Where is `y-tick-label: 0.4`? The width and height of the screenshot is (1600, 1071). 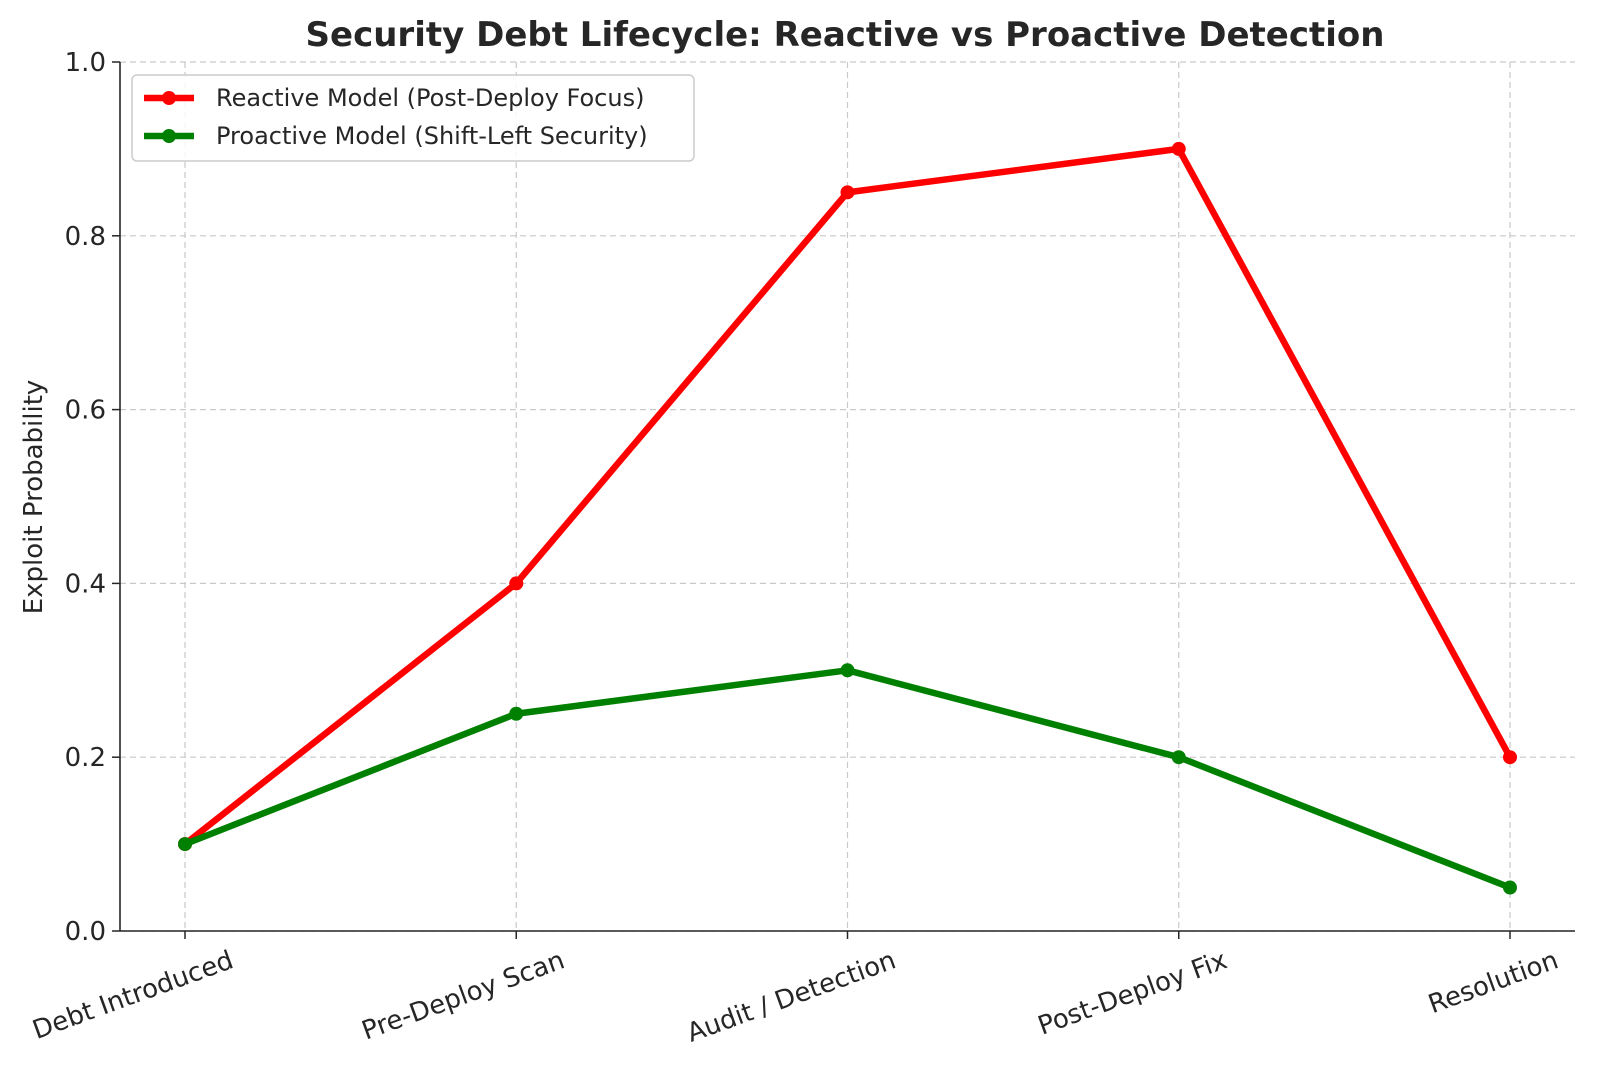
y-tick-label: 0.4 is located at coordinates (85, 584).